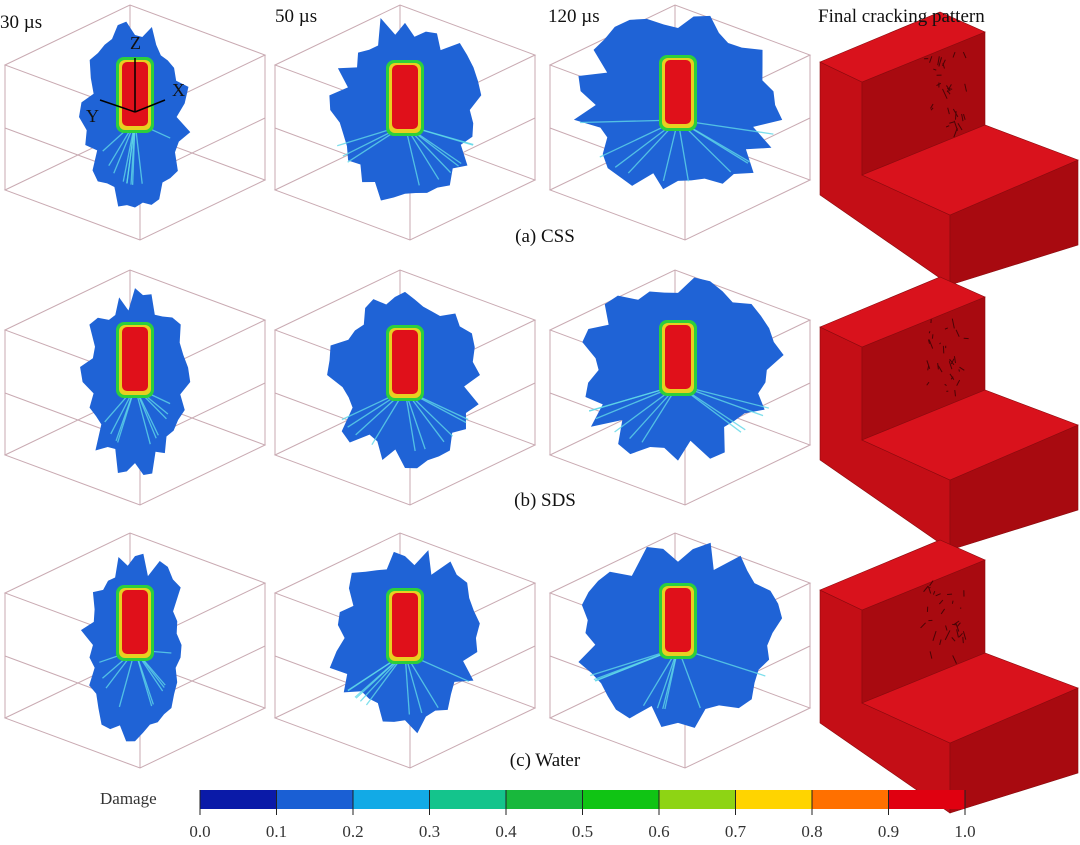 The width and height of the screenshot is (1080, 845). I want to click on colorbar-tick-label: 0.6, so click(659, 831).